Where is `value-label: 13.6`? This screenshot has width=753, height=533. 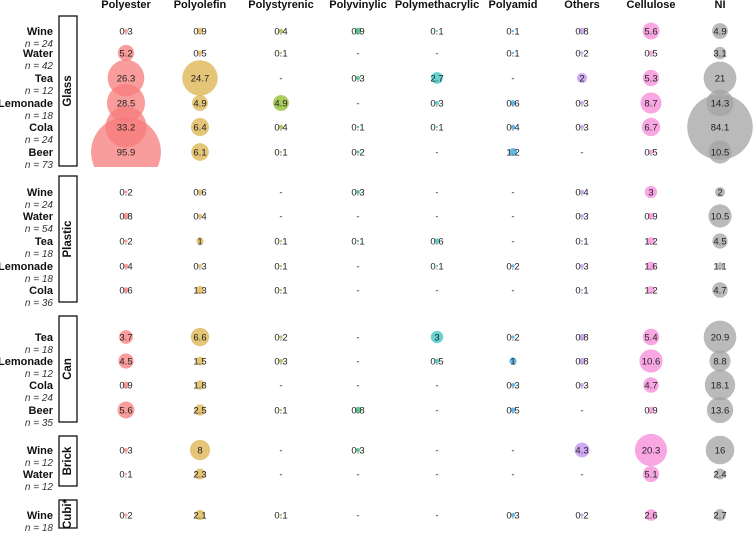 value-label: 13.6 is located at coordinates (720, 411).